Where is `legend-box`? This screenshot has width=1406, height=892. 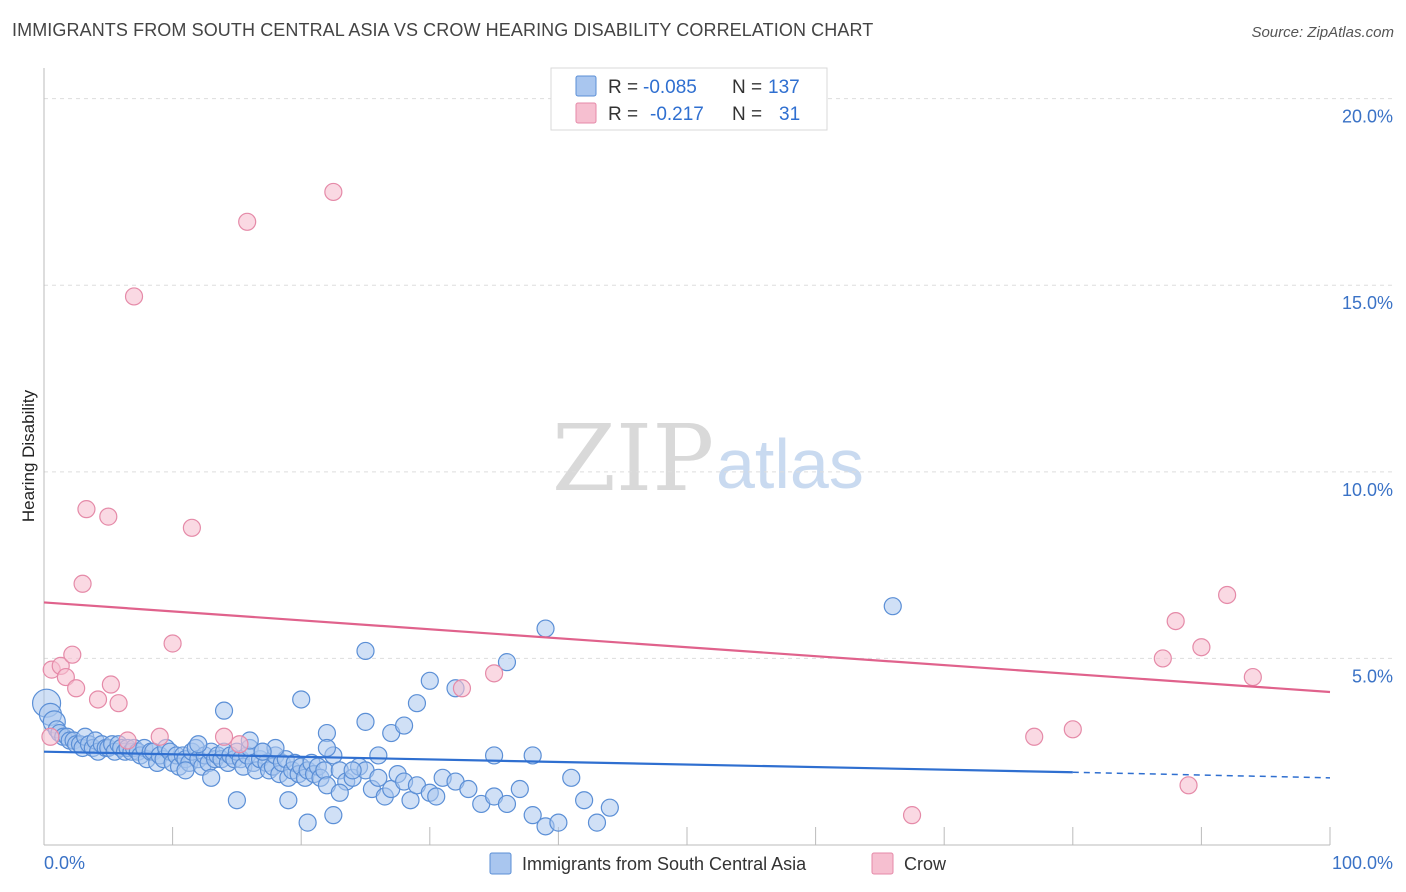 legend-box is located at coordinates (689, 99).